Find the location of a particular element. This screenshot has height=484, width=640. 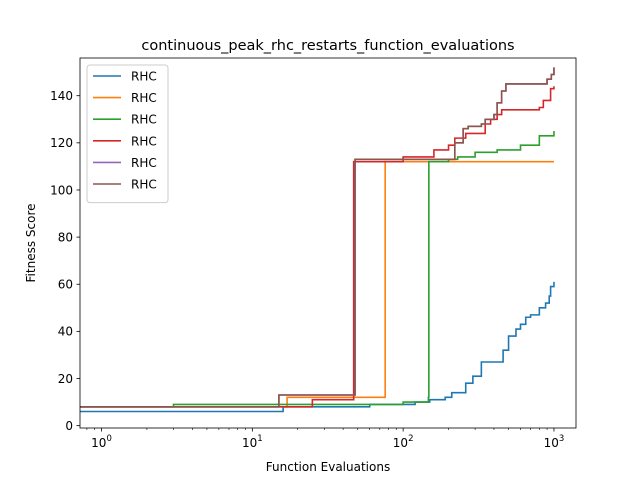

legend-box is located at coordinates (127, 134).